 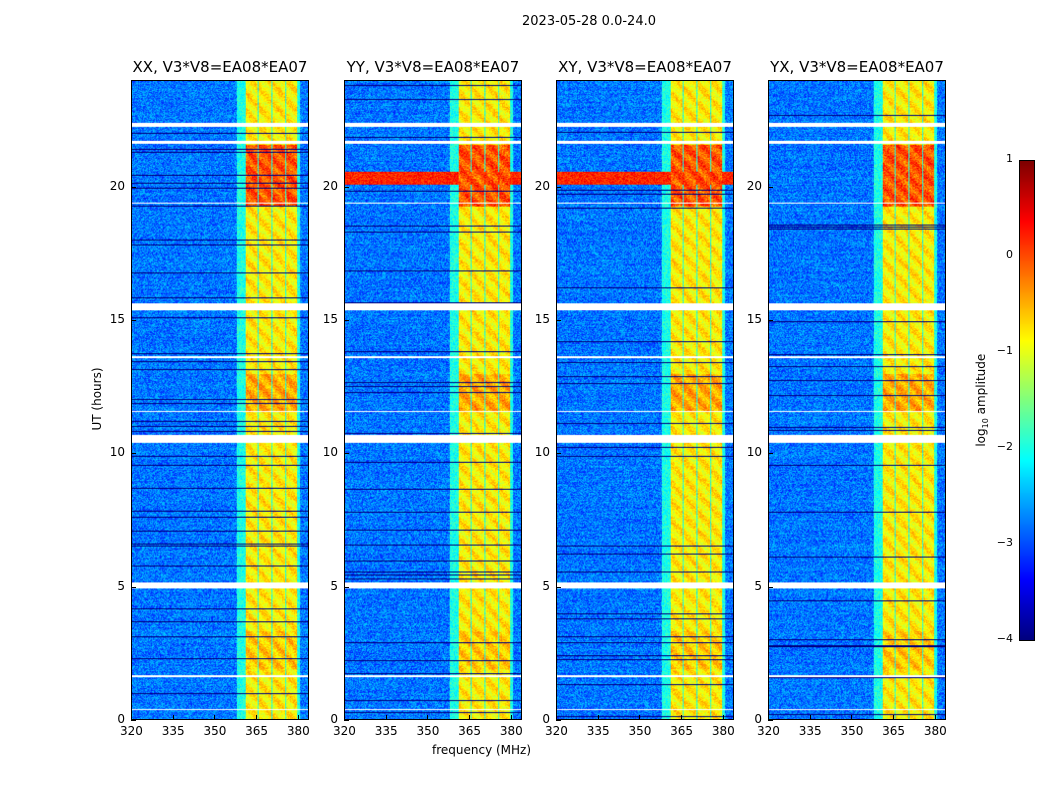 What do you see at coordinates (1004, 542) in the screenshot?
I see `colorbar-tick-label: −3` at bounding box center [1004, 542].